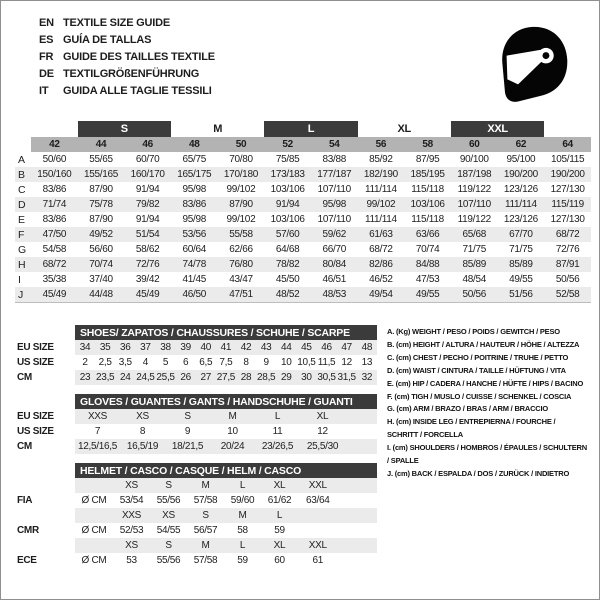  What do you see at coordinates (474, 279) in the screenshot?
I see `value-cell: 48/54` at bounding box center [474, 279].